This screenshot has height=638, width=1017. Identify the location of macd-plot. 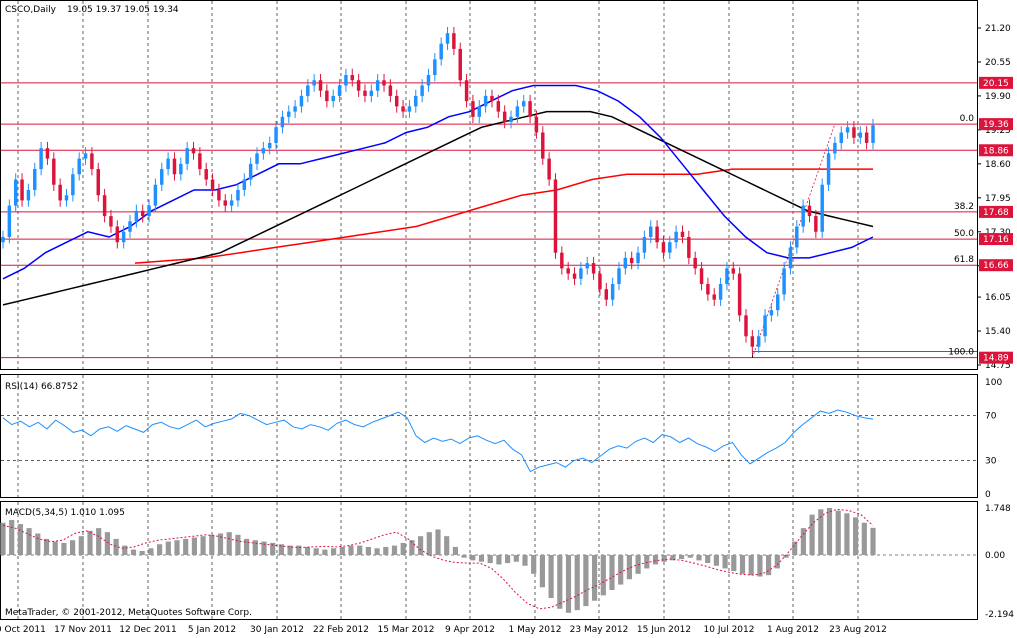
(438, 560).